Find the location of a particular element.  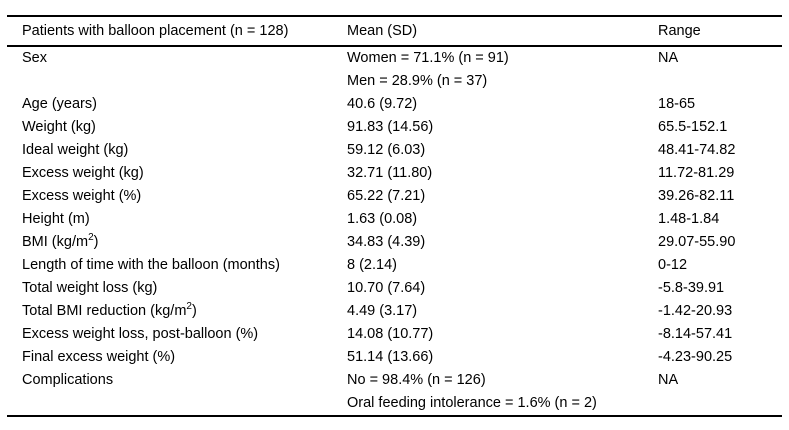

row-label-text: Total weight loss (kg) is located at coordinates (90, 288).